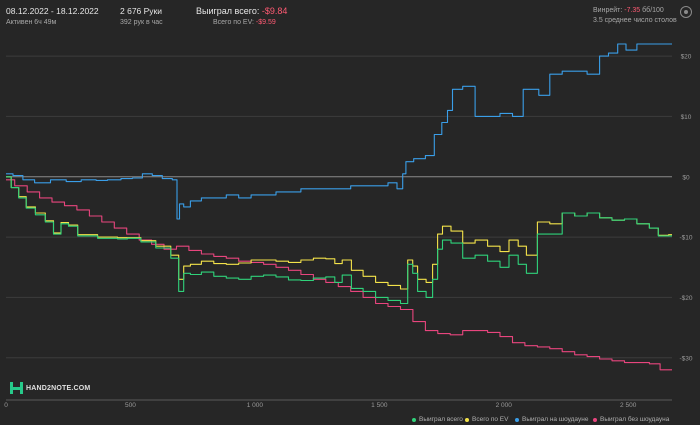  What do you see at coordinates (653, 10) in the screenshot?
I see `winrate-unit: бб/100` at bounding box center [653, 10].